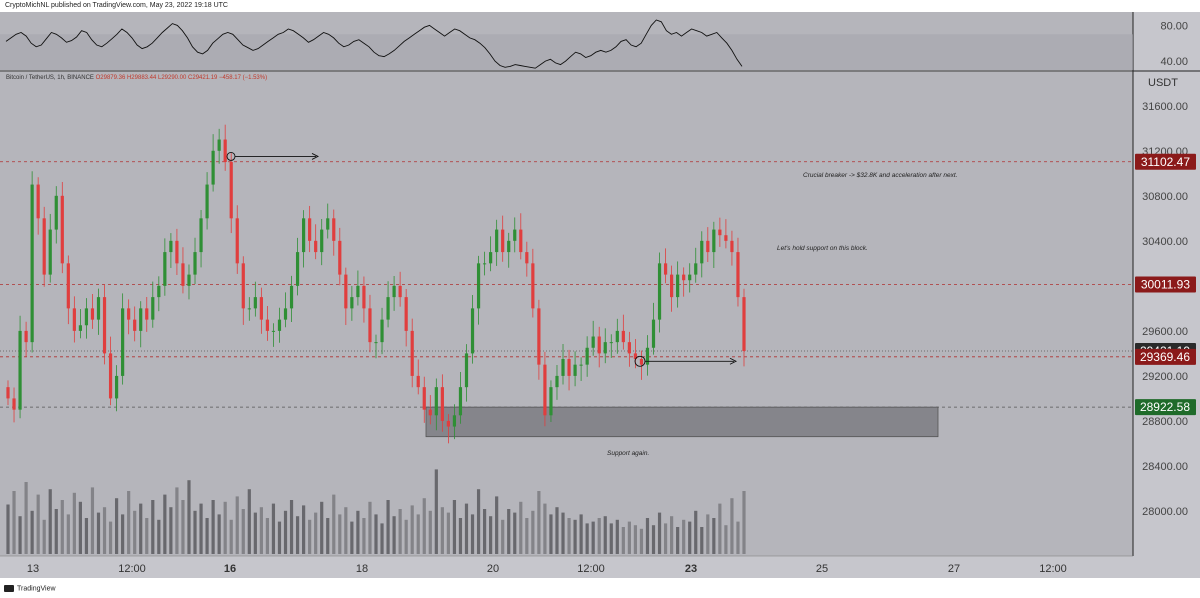 This screenshot has height=598, width=1200. Describe the element at coordinates (1165, 467) in the screenshot. I see `price-tick-label: 28400.00` at that location.